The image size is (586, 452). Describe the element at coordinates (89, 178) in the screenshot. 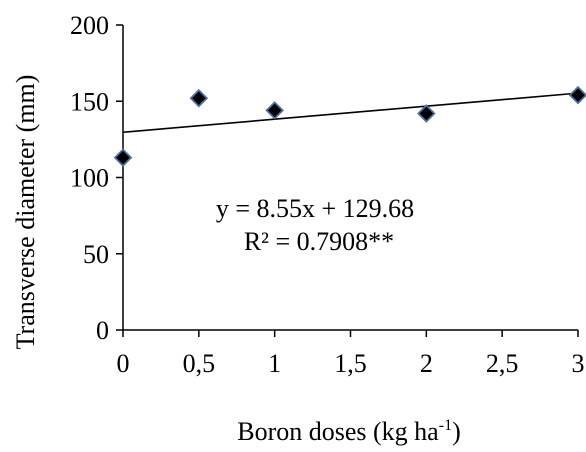

I see `y-tick-label: 100` at that location.